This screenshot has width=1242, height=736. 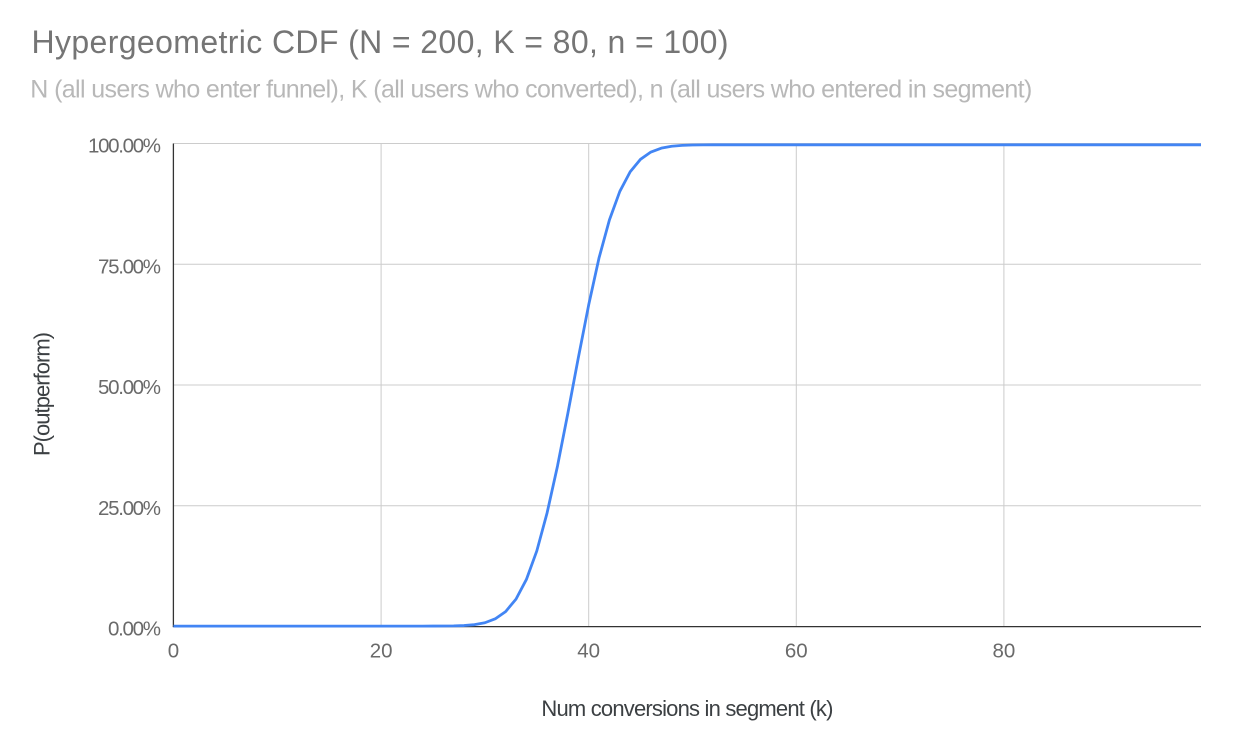 What do you see at coordinates (381, 650) in the screenshot?
I see `svg-text: 20` at bounding box center [381, 650].